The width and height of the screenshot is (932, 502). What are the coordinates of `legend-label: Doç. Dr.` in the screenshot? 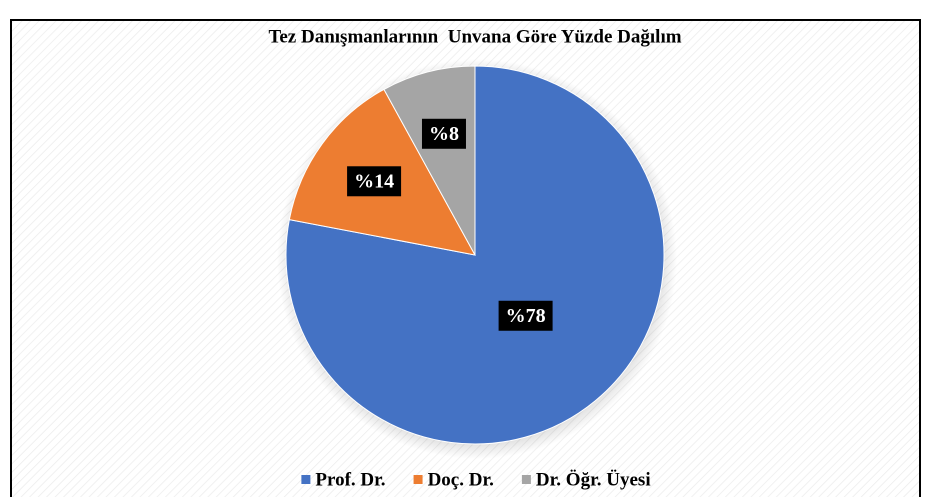 It's located at (461, 479).